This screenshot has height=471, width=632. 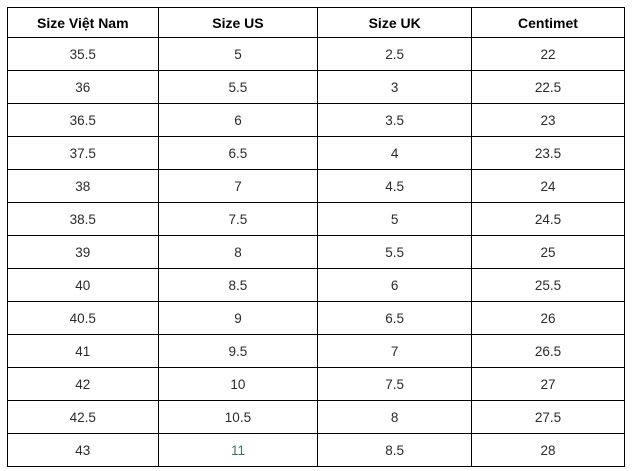 I want to click on table-row: 38.5 7.5 5 24.5, so click(x=316, y=219).